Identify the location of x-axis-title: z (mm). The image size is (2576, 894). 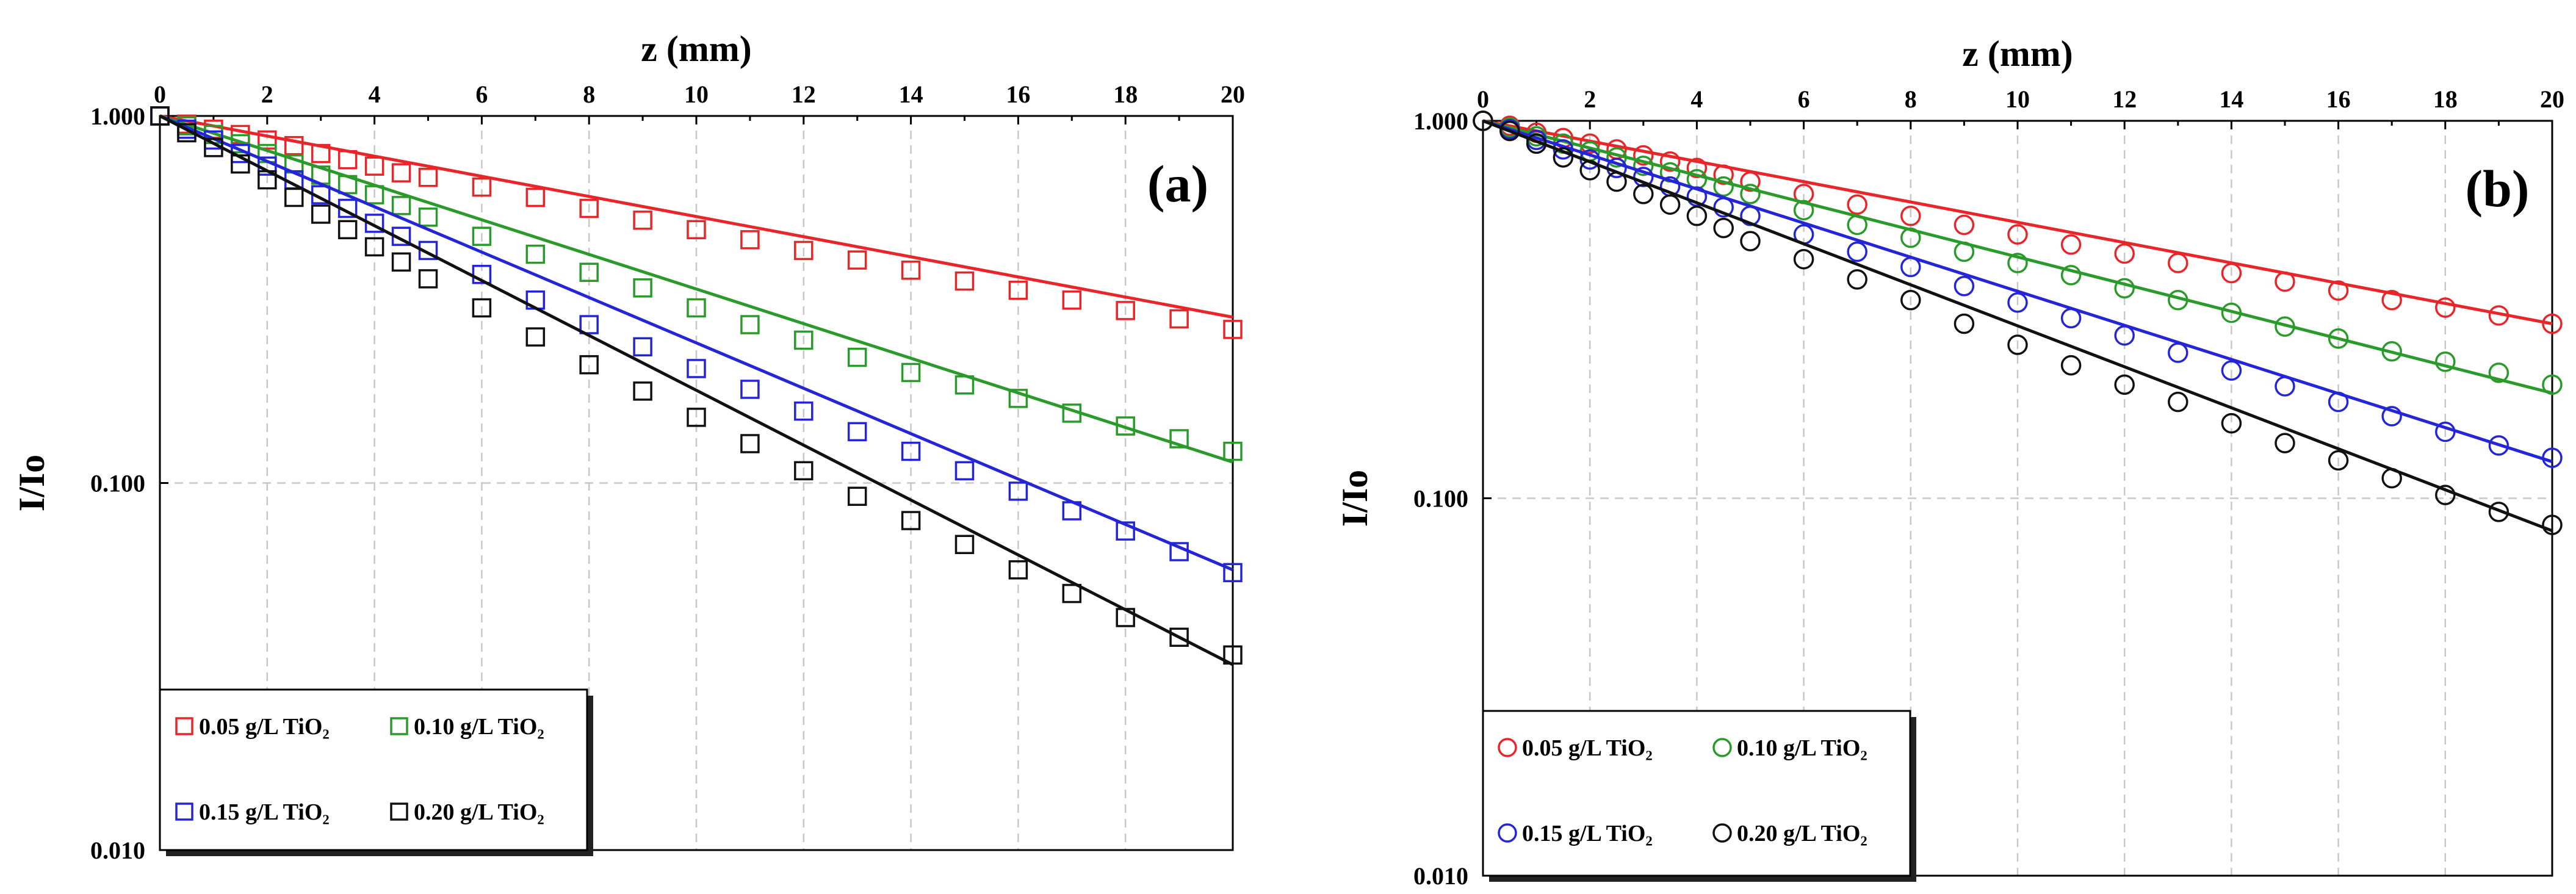
(2017, 54).